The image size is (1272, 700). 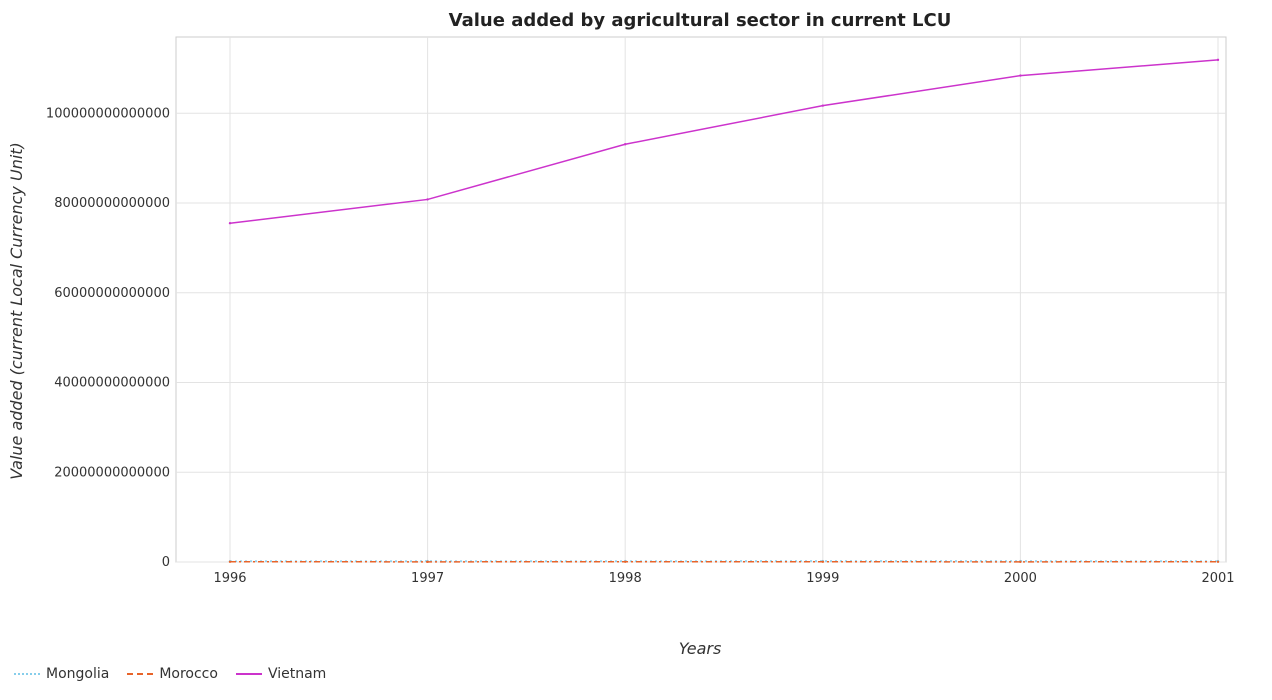 What do you see at coordinates (112, 203) in the screenshot?
I see `y-tick-label: 80000000000000` at bounding box center [112, 203].